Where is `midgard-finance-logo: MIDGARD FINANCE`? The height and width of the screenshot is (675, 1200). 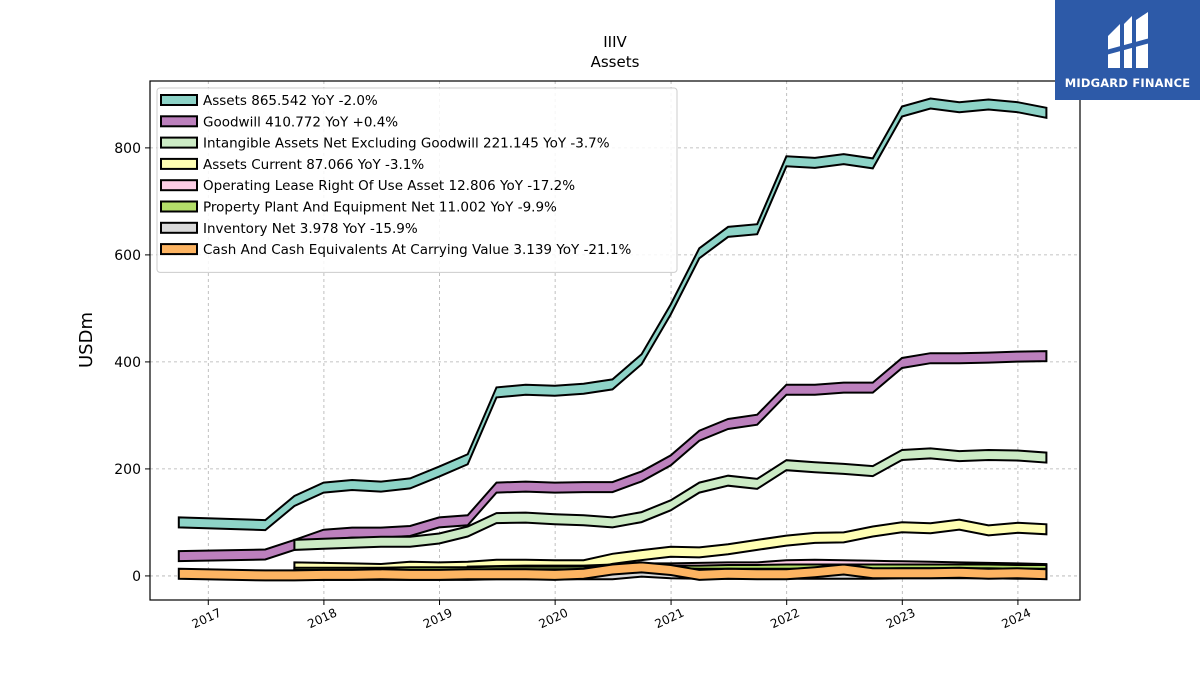
midgard-finance-logo: MIDGARD FINANCE is located at coordinates (1127, 50).